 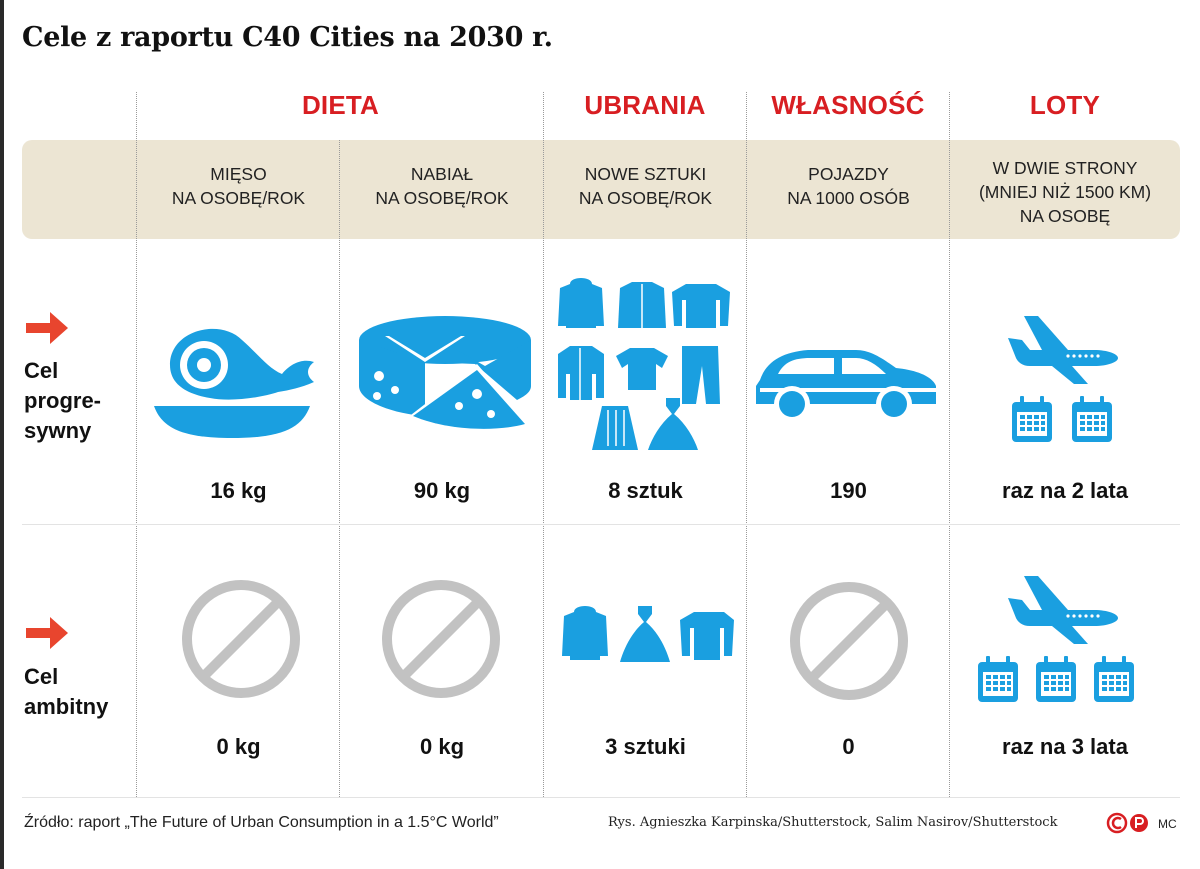 What do you see at coordinates (645, 490) in the screenshot?
I see `value-ubrania-progresywny: 8 sztuk` at bounding box center [645, 490].